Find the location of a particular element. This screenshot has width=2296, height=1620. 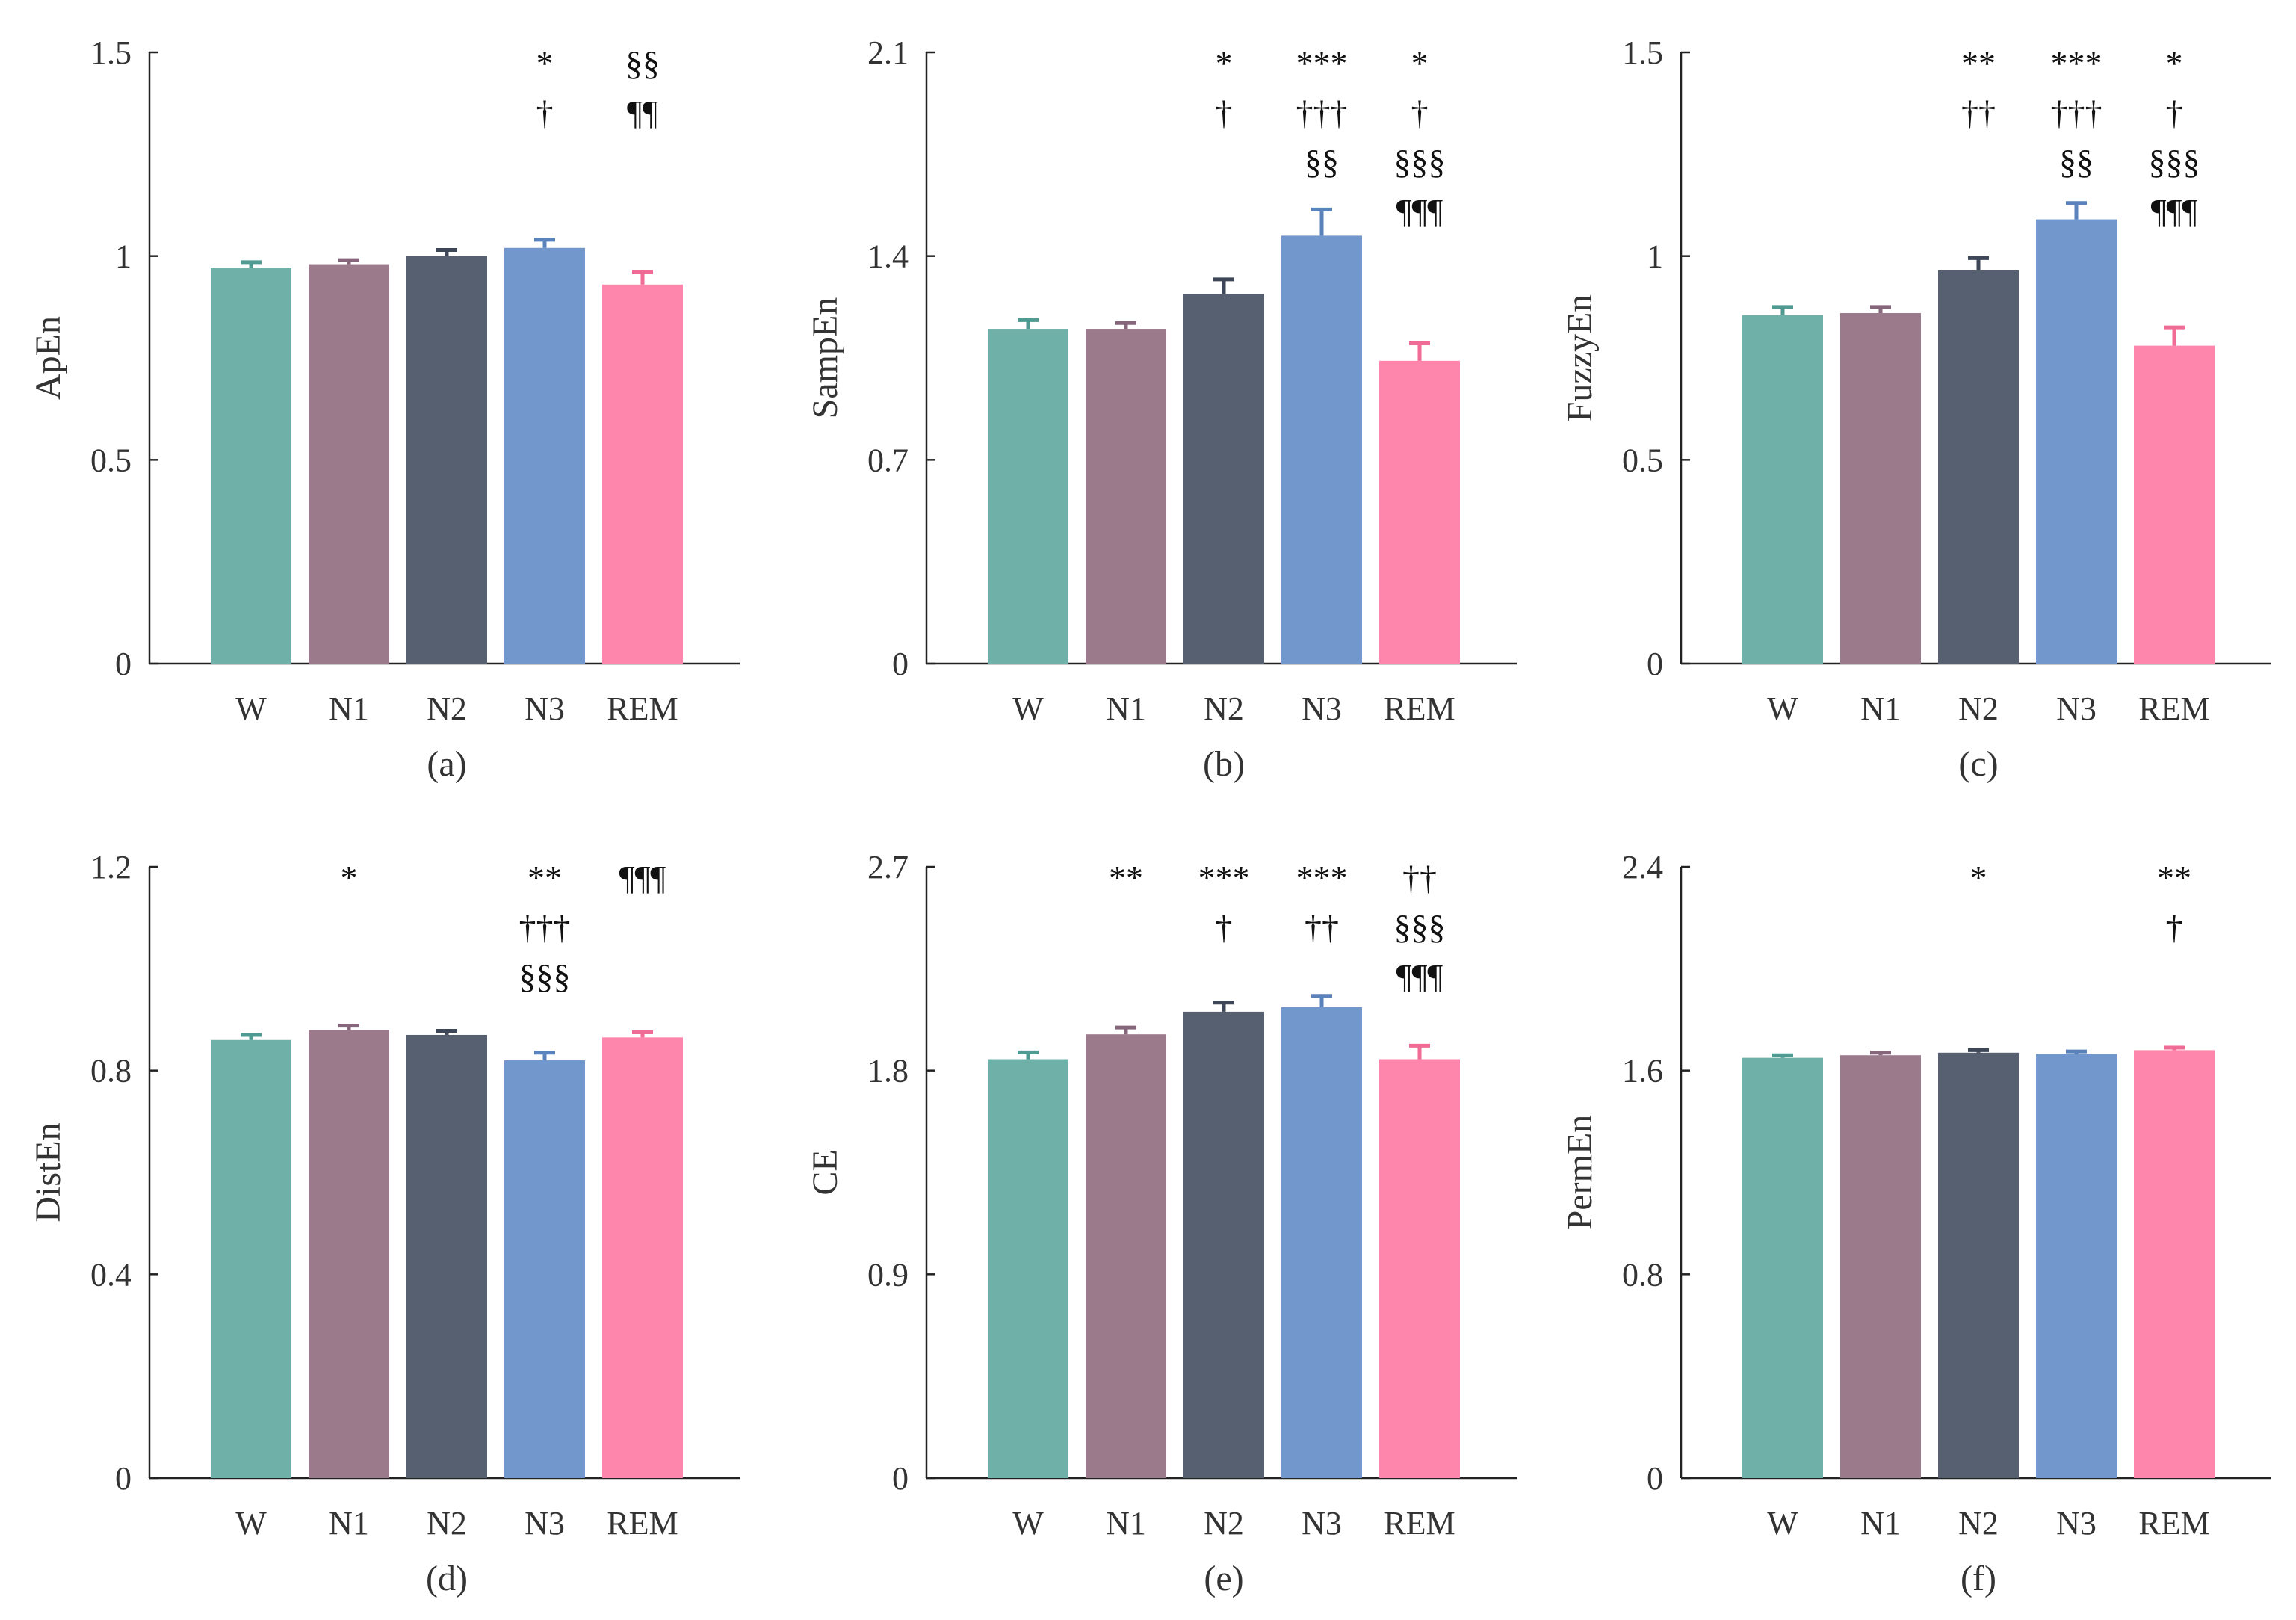

panel-a-apen: 0 0.5 1 1.5 ApEn W N1 N2 N3 * † REM §§ ¶¶ (a) is located at coordinates (384, 409).